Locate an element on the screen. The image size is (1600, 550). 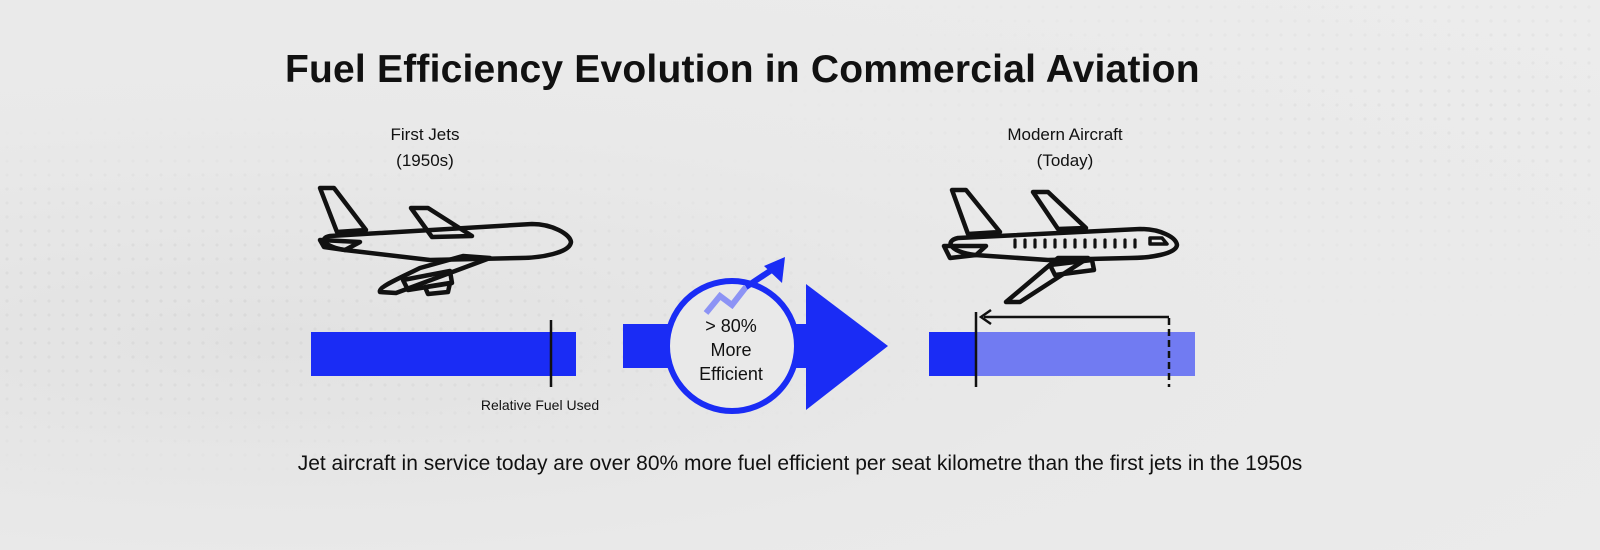
efficiency-line3: Efficient is located at coordinates (731, 374).